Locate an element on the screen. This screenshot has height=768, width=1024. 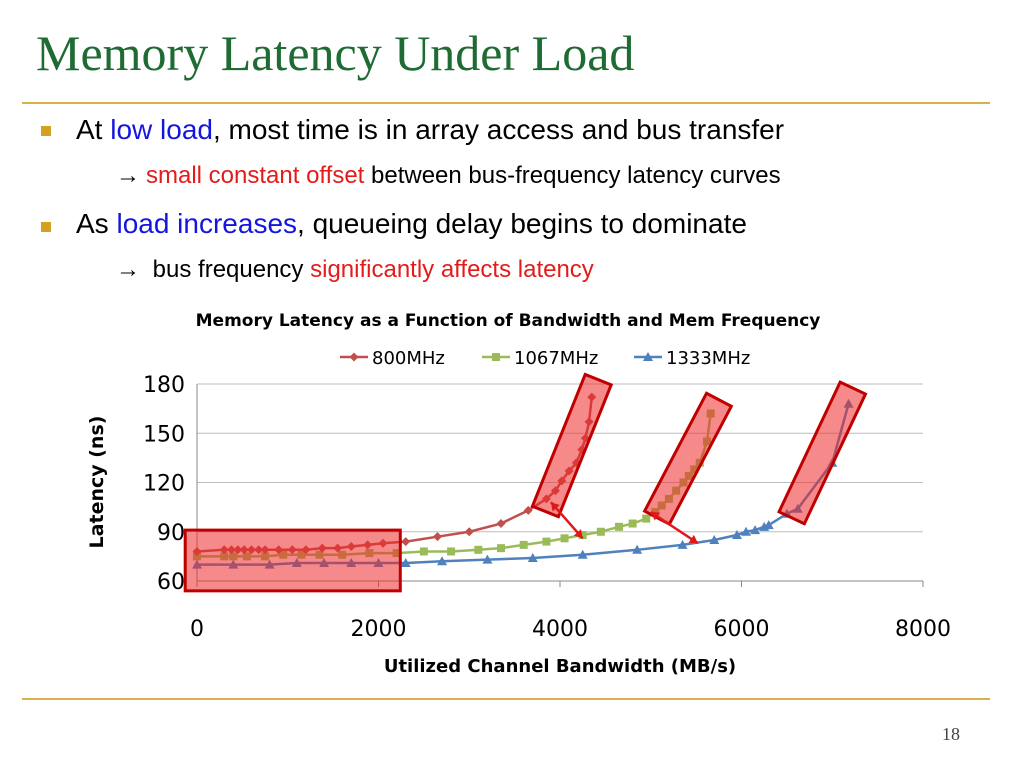
y-tick-label: 180 is located at coordinates (164, 385).